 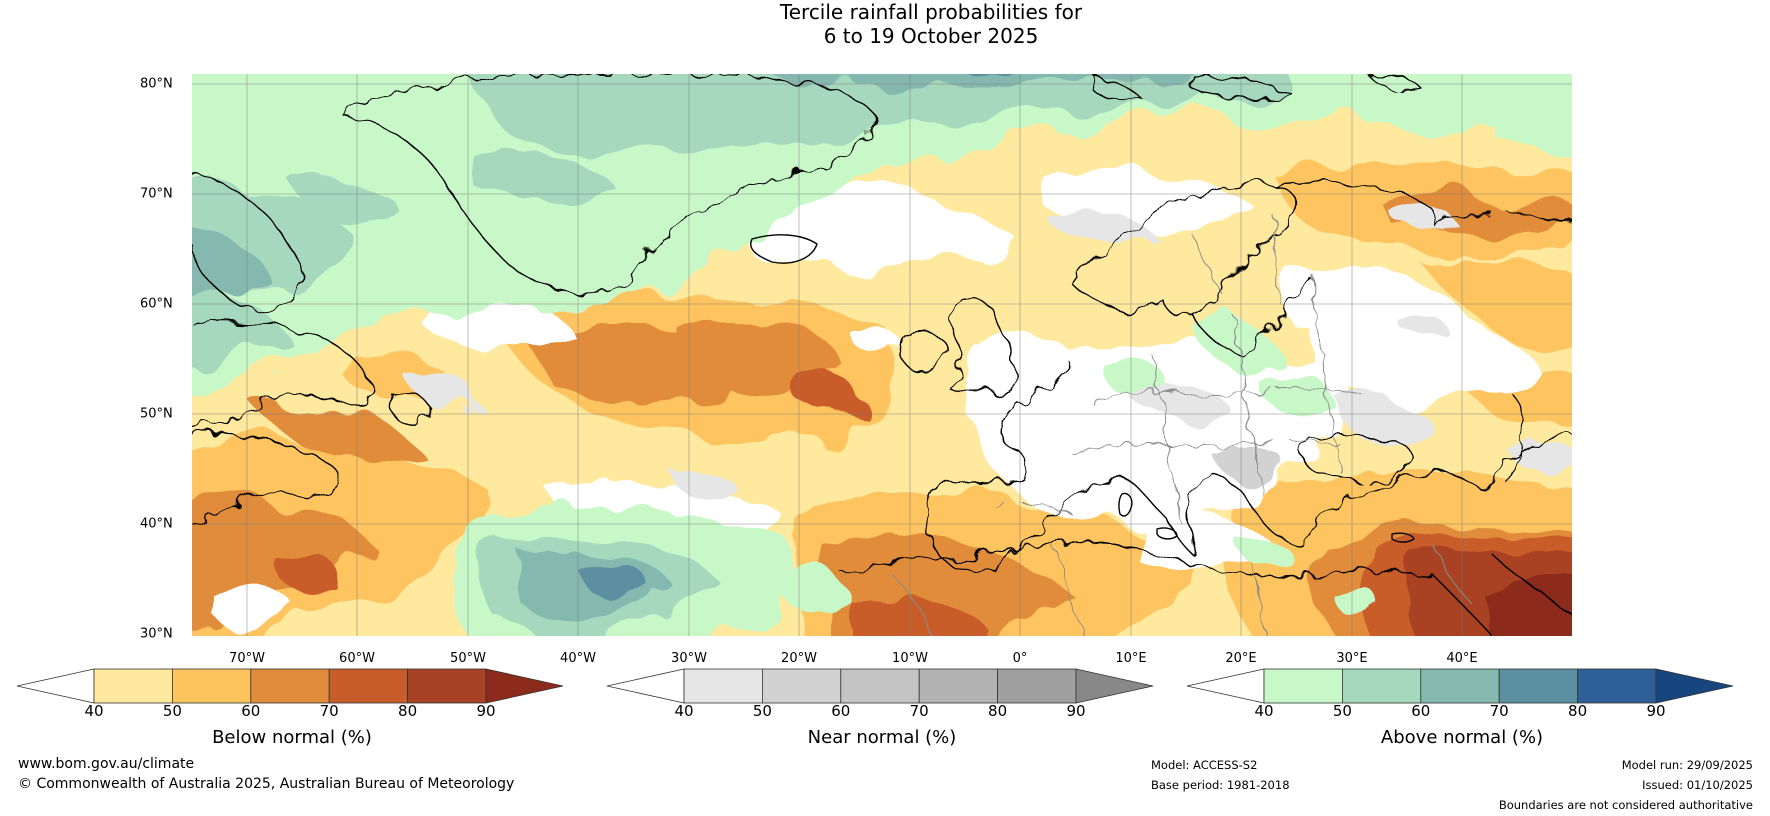 I want to click on lat-label-60n: 60°N, so click(x=156, y=304).